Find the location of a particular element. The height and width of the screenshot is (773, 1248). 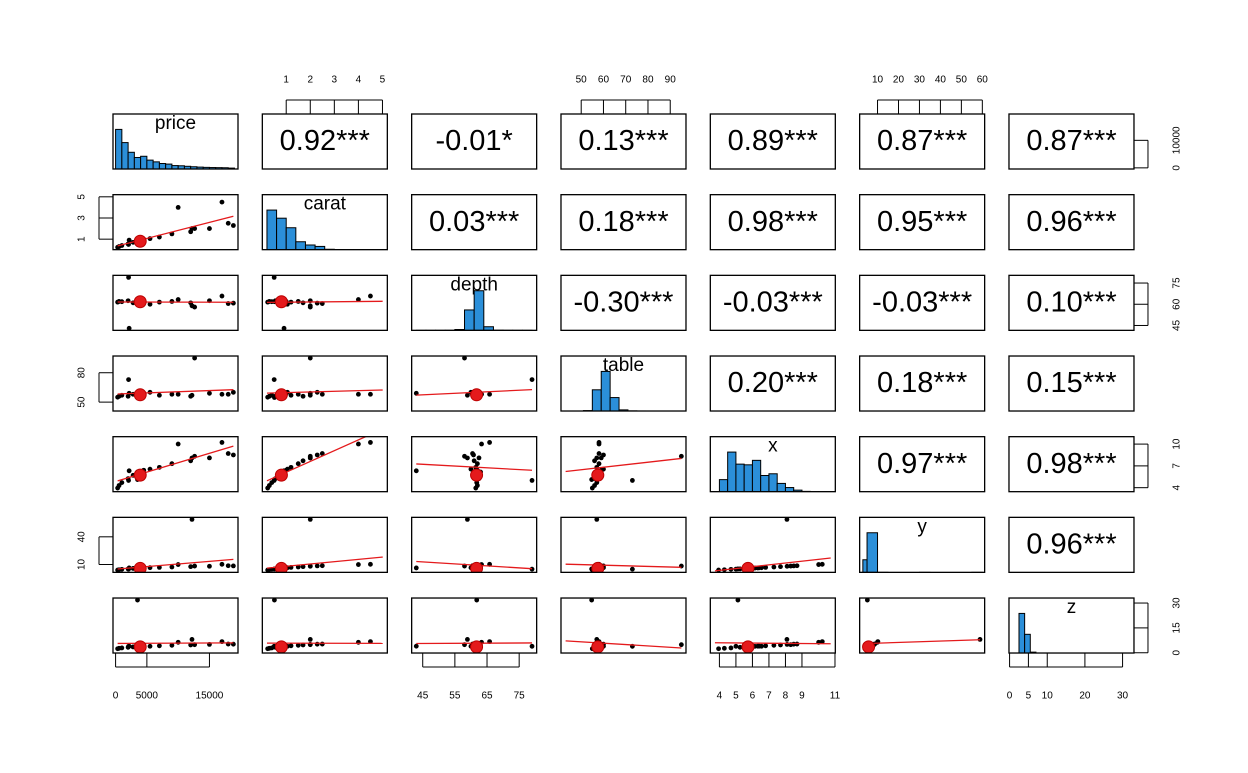

trend-line is located at coordinates (624, 464).